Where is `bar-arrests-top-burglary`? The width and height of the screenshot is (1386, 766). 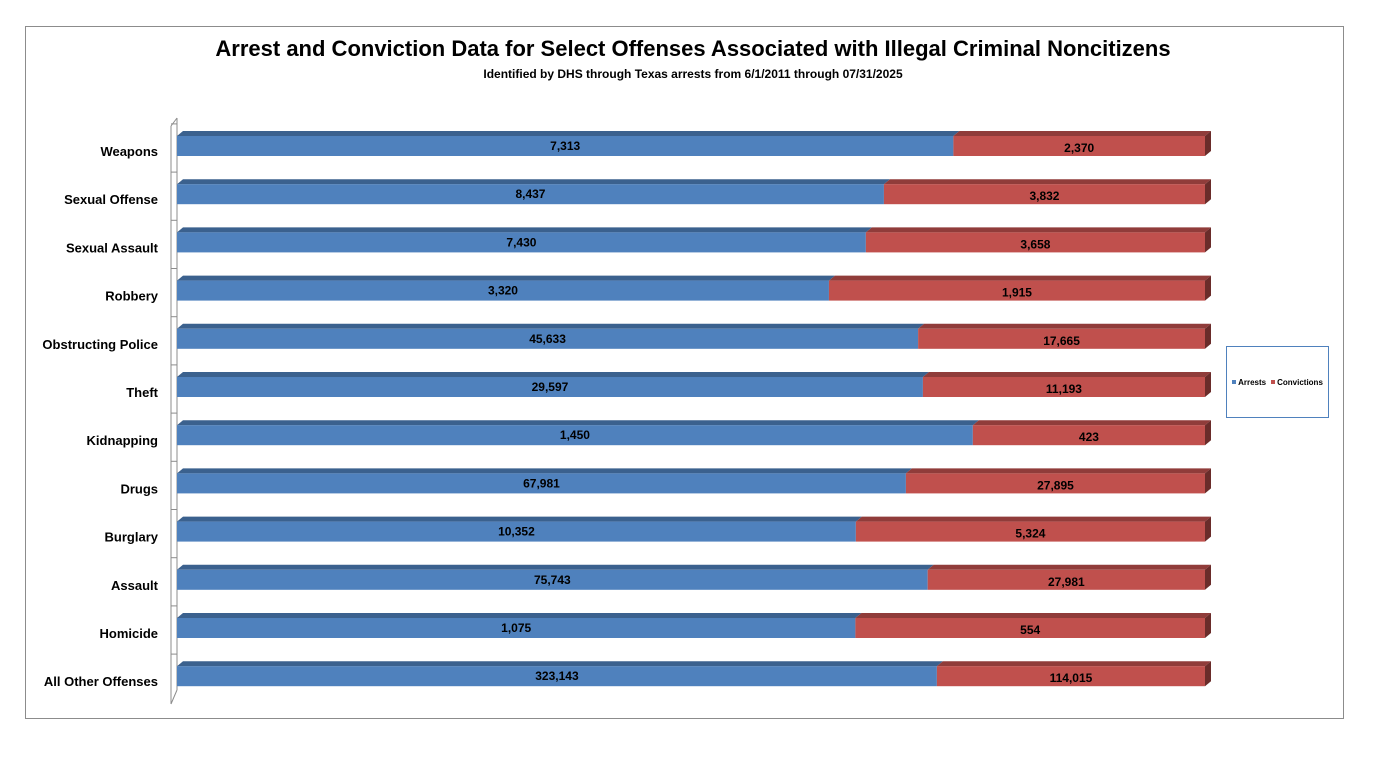 bar-arrests-top-burglary is located at coordinates (519, 519).